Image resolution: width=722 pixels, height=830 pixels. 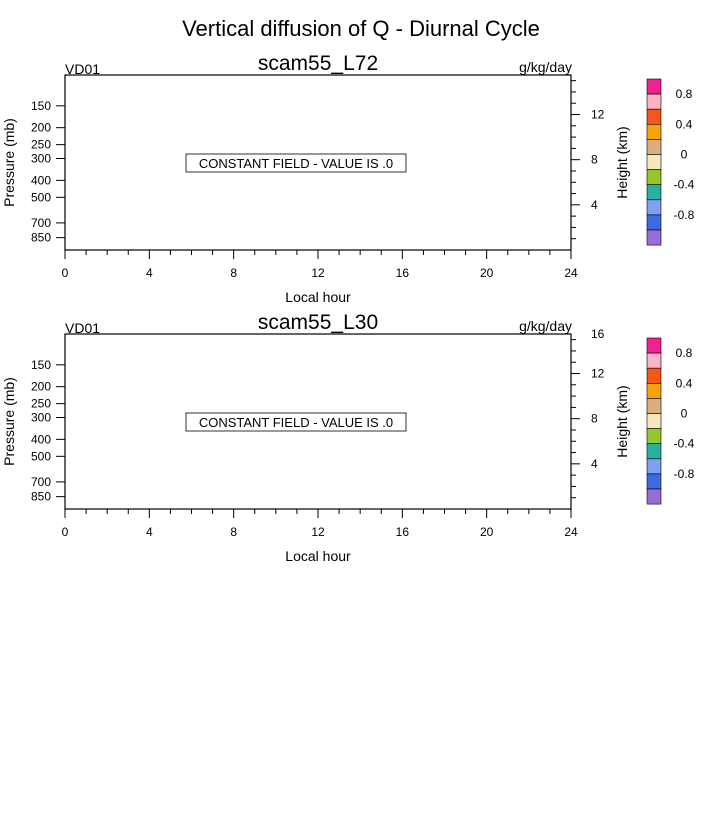 I want to click on y2-tick-label: 16, so click(x=598, y=334).